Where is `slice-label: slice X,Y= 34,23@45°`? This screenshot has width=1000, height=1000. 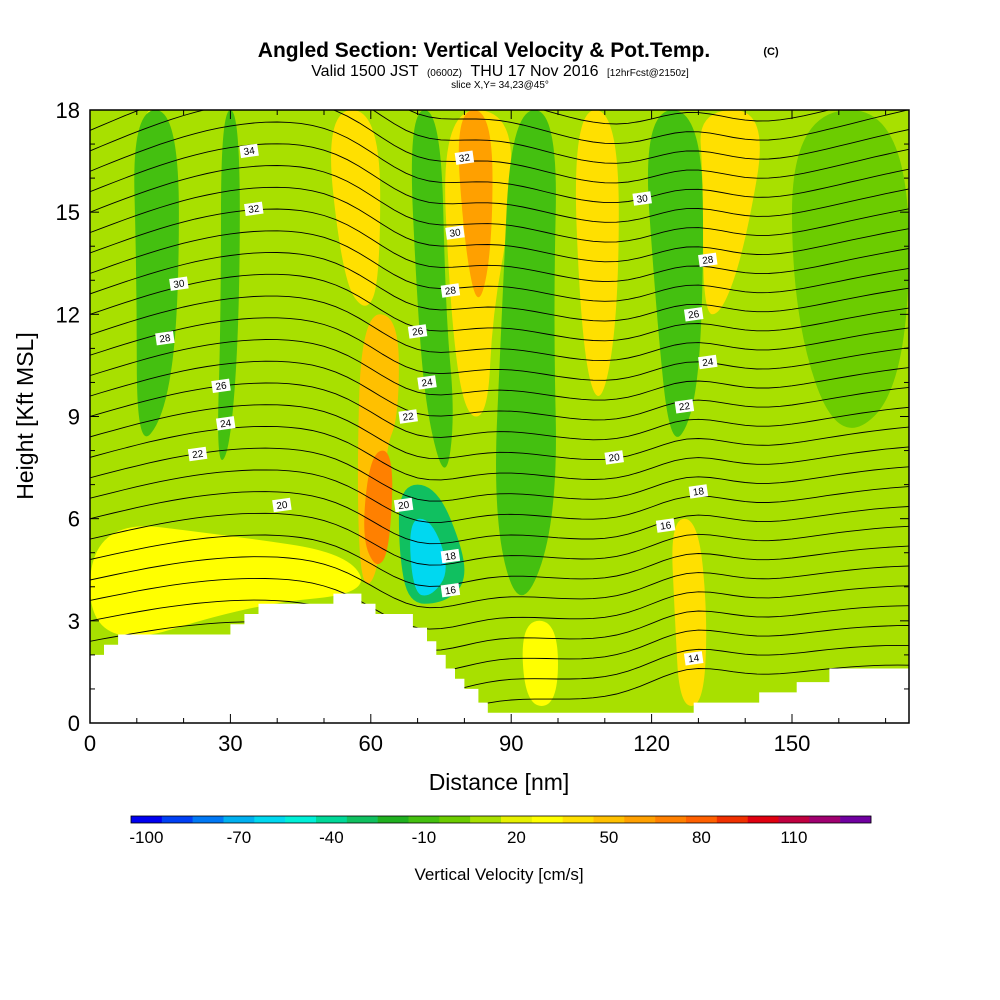 slice-label: slice X,Y= 34,23@45° is located at coordinates (500, 85).